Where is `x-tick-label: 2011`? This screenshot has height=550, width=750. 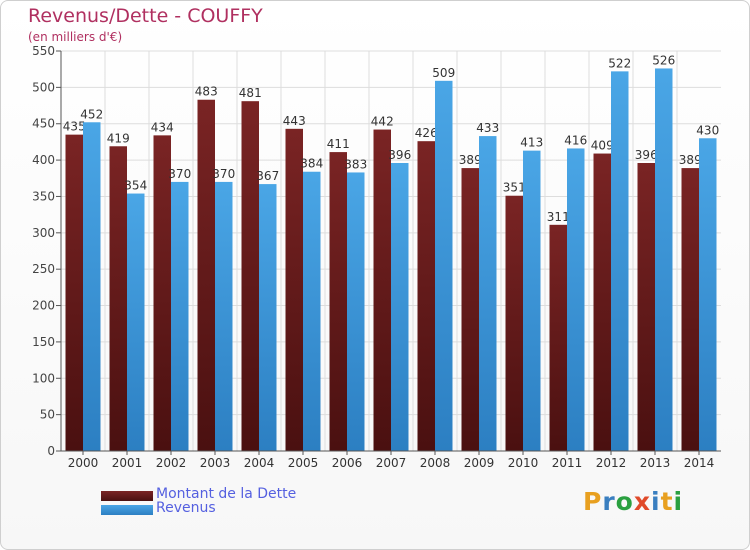
x-tick-label: 2011 is located at coordinates (567, 463).